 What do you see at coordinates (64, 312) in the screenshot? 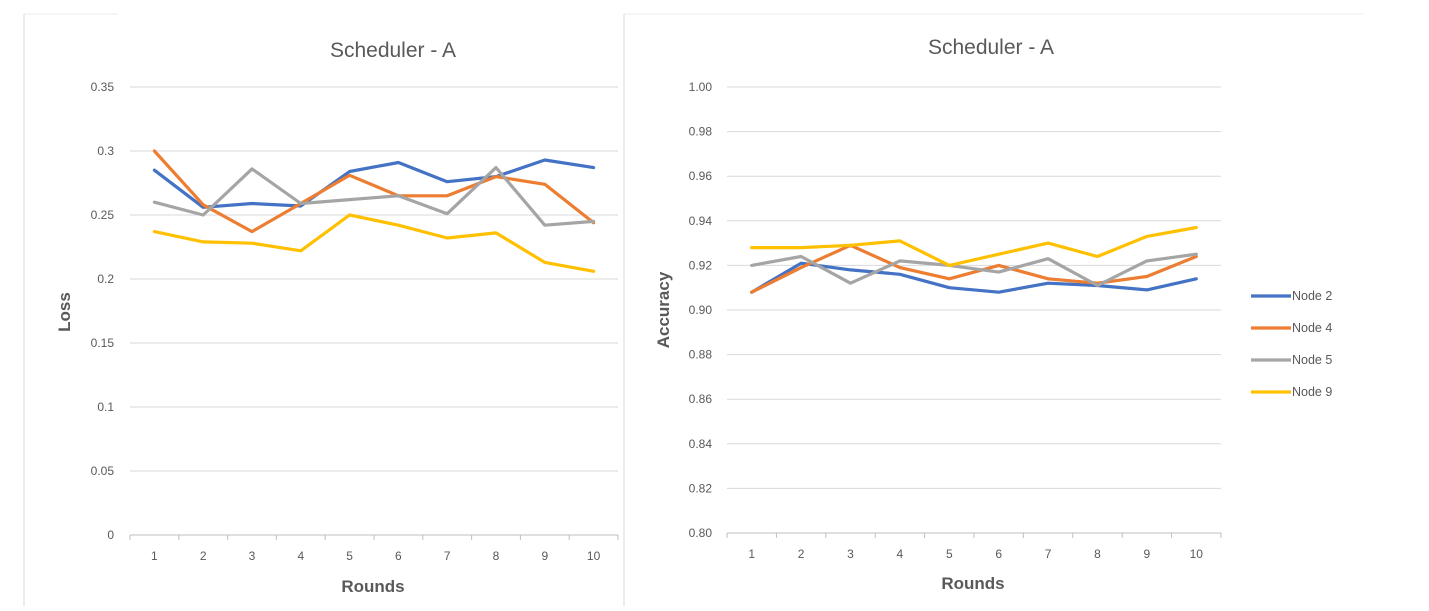
I see `loss-chart-y-axis-title: Loss` at bounding box center [64, 312].